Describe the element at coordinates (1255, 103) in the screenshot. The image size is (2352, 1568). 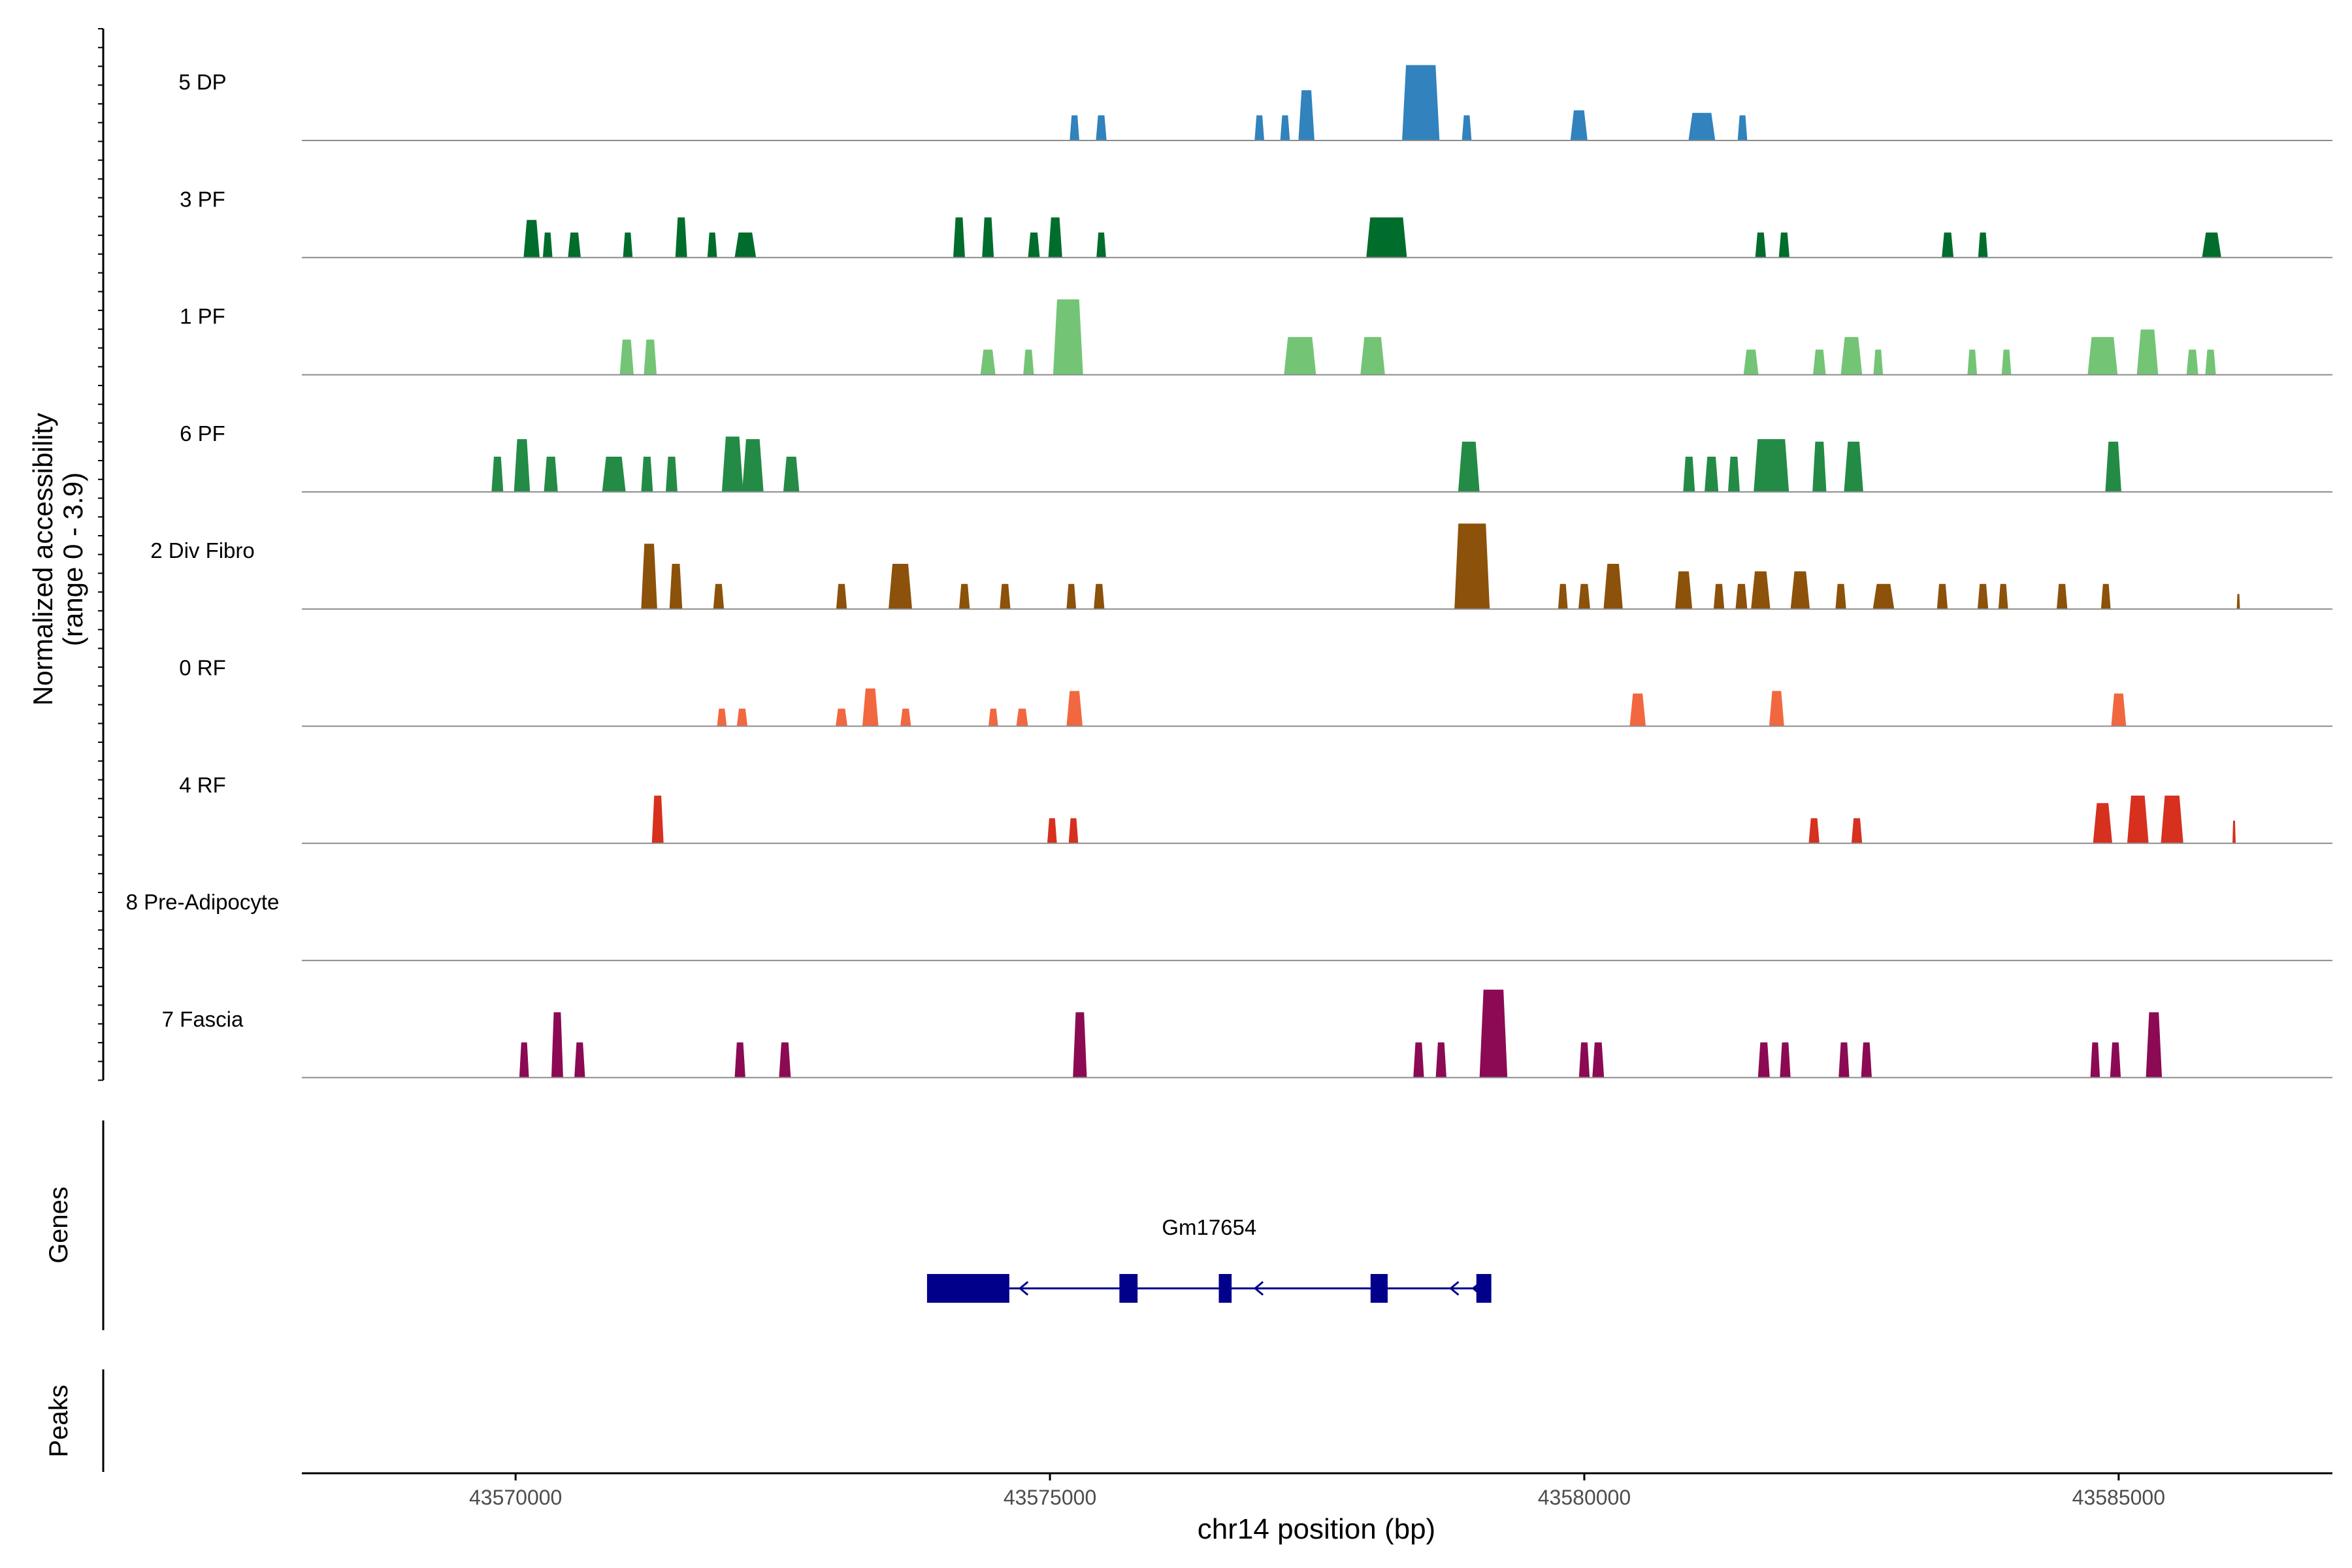
I see `track-5-dp: 5 DP` at that location.